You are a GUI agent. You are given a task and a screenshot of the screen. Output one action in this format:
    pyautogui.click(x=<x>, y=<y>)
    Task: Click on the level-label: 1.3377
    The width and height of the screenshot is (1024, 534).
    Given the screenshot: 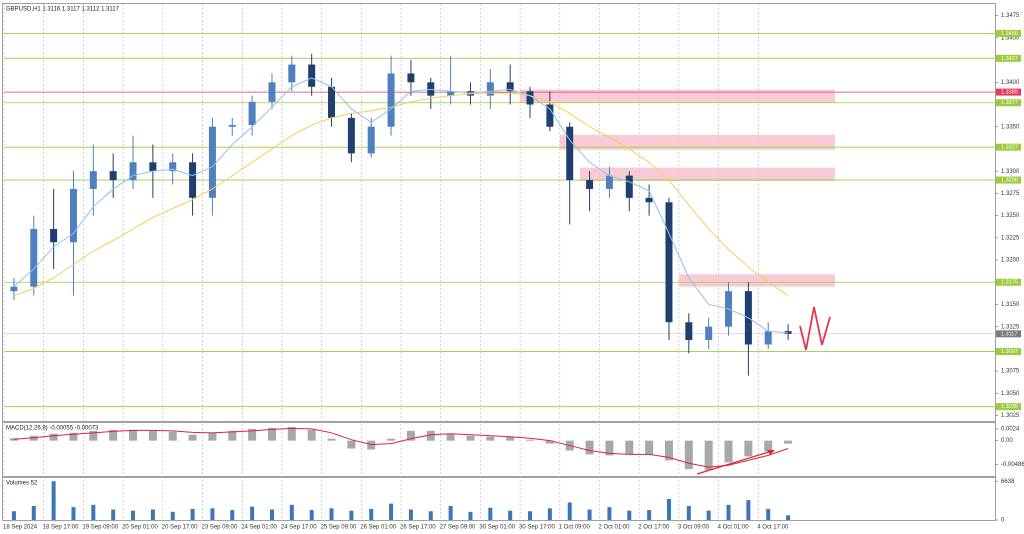 What is the action you would take?
    pyautogui.click(x=1009, y=103)
    